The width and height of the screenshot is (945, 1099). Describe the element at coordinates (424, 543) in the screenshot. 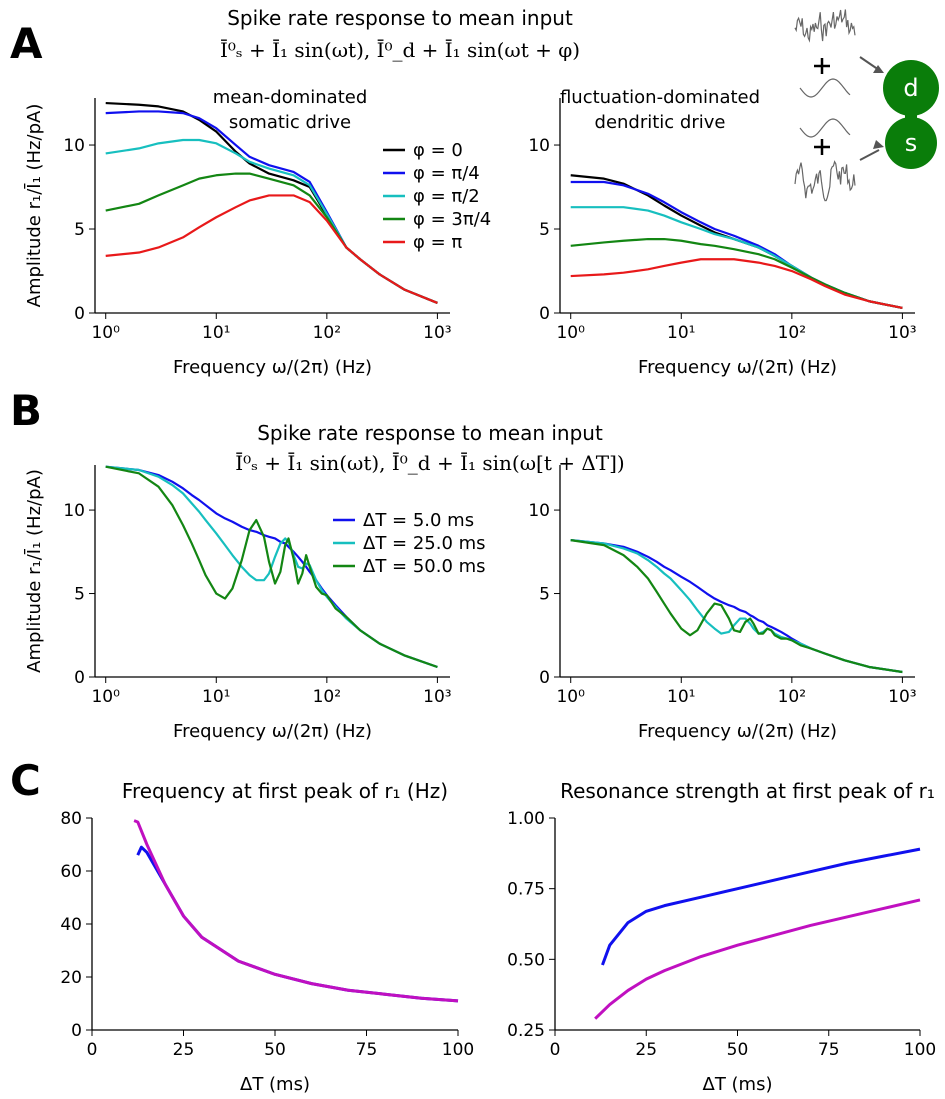

I see `legend-label: ΔT = 25.0 ms` at that location.